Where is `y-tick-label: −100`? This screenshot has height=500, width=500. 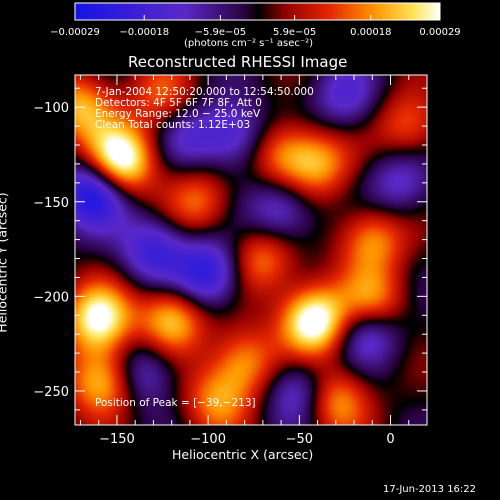 y-tick-label: −100 is located at coordinates (51, 108).